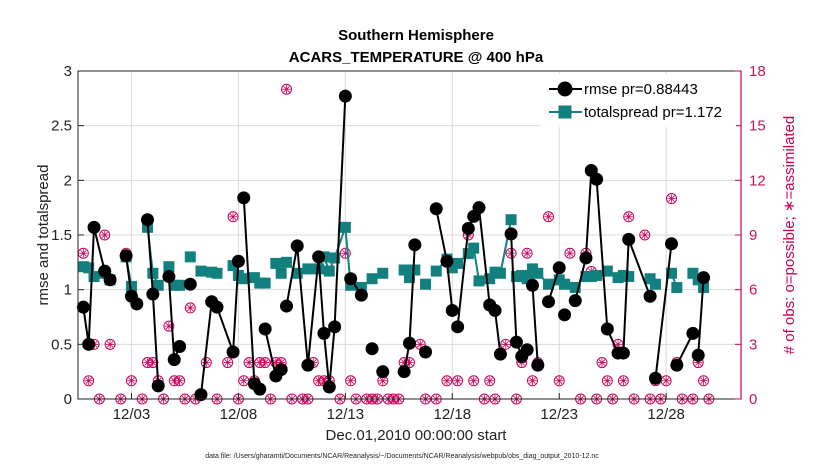 Image resolution: width=830 pixels, height=470 pixels. I want to click on y-tick-label: 3, so click(68, 71).